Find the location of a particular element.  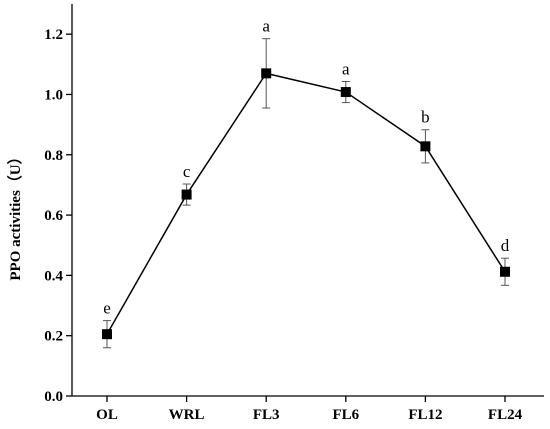

y-tick-label: 1.0 is located at coordinates (53, 95).